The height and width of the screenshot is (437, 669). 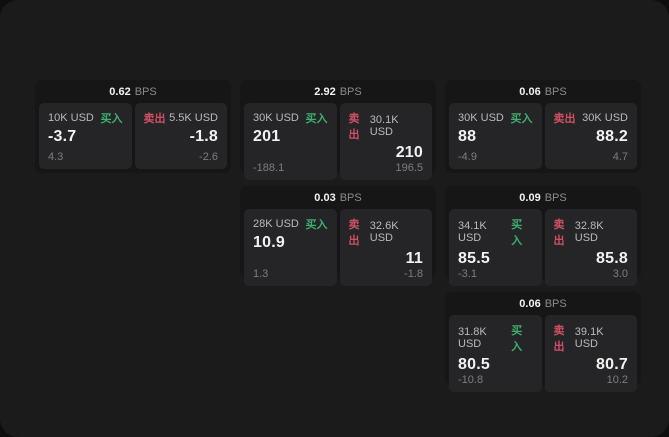 I want to click on card-body: 28K USD 买入 10.9 1.3 卖出 32.6K USD 11 -1.8, so click(x=338, y=249).